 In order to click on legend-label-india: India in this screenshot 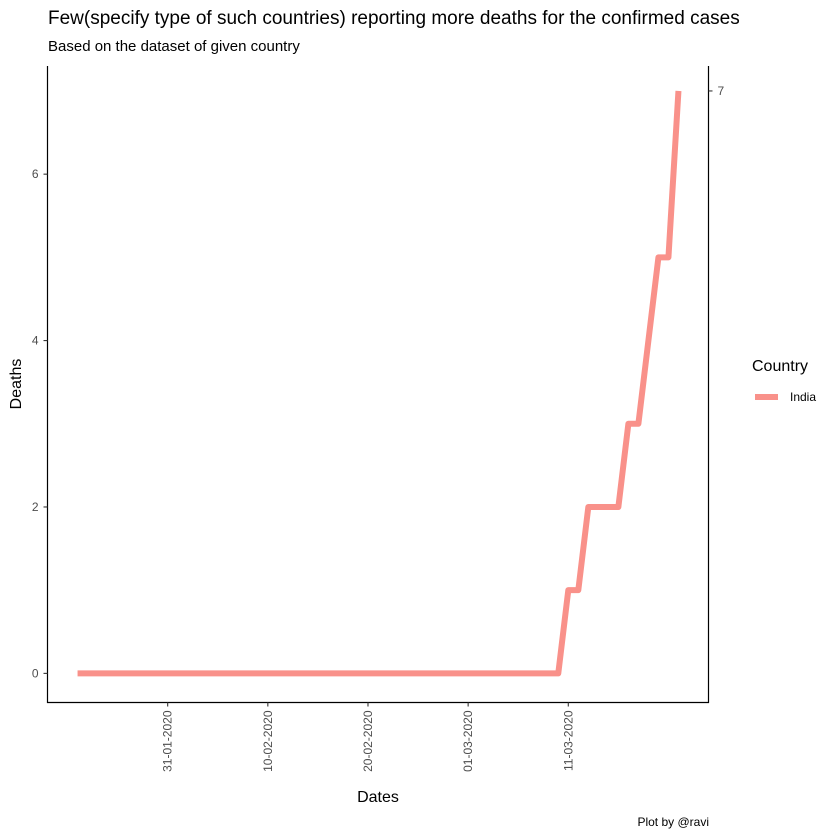, I will do `click(803, 397)`.